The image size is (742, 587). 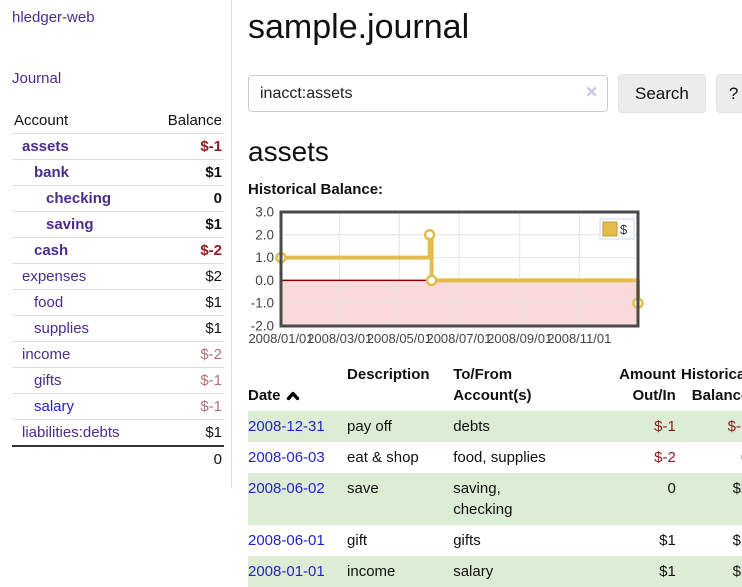 What do you see at coordinates (458, 338) in the screenshot?
I see `svg-text: 2008/07/01` at bounding box center [458, 338].